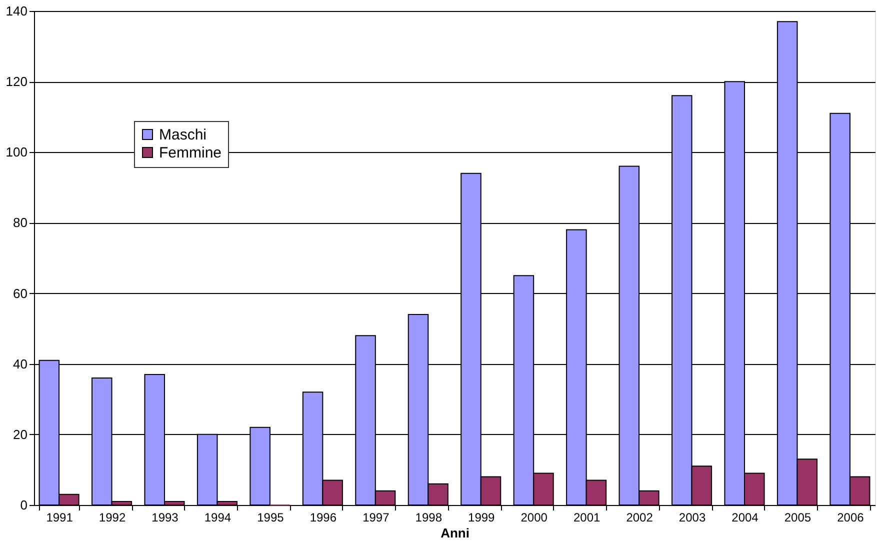  What do you see at coordinates (482, 517) in the screenshot?
I see `x-tick-label: 1999` at bounding box center [482, 517].